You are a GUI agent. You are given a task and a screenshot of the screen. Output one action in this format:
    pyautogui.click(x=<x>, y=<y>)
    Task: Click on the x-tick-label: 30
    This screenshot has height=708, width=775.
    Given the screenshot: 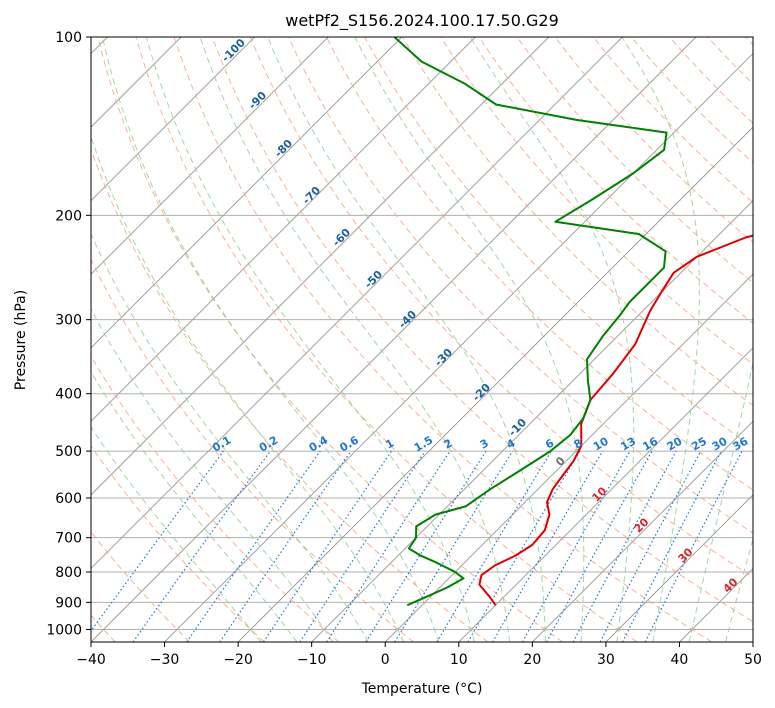 What is the action you would take?
    pyautogui.click(x=606, y=660)
    